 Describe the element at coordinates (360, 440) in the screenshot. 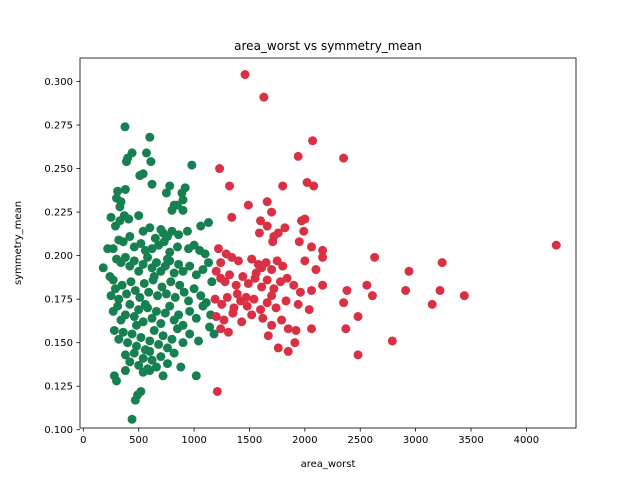

I see `x-tick-label: 2500` at that location.